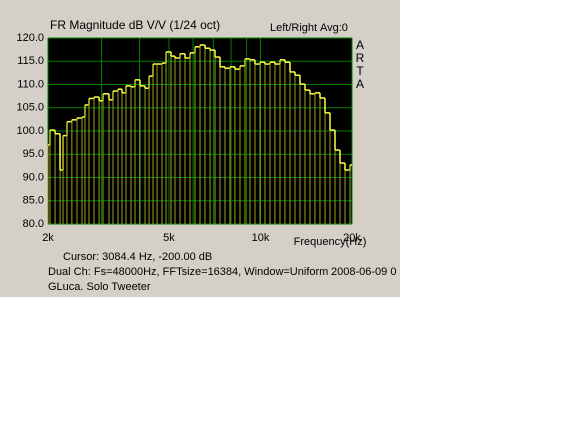 The height and width of the screenshot is (432, 576). I want to click on x-tick-label: 5k, so click(169, 238).